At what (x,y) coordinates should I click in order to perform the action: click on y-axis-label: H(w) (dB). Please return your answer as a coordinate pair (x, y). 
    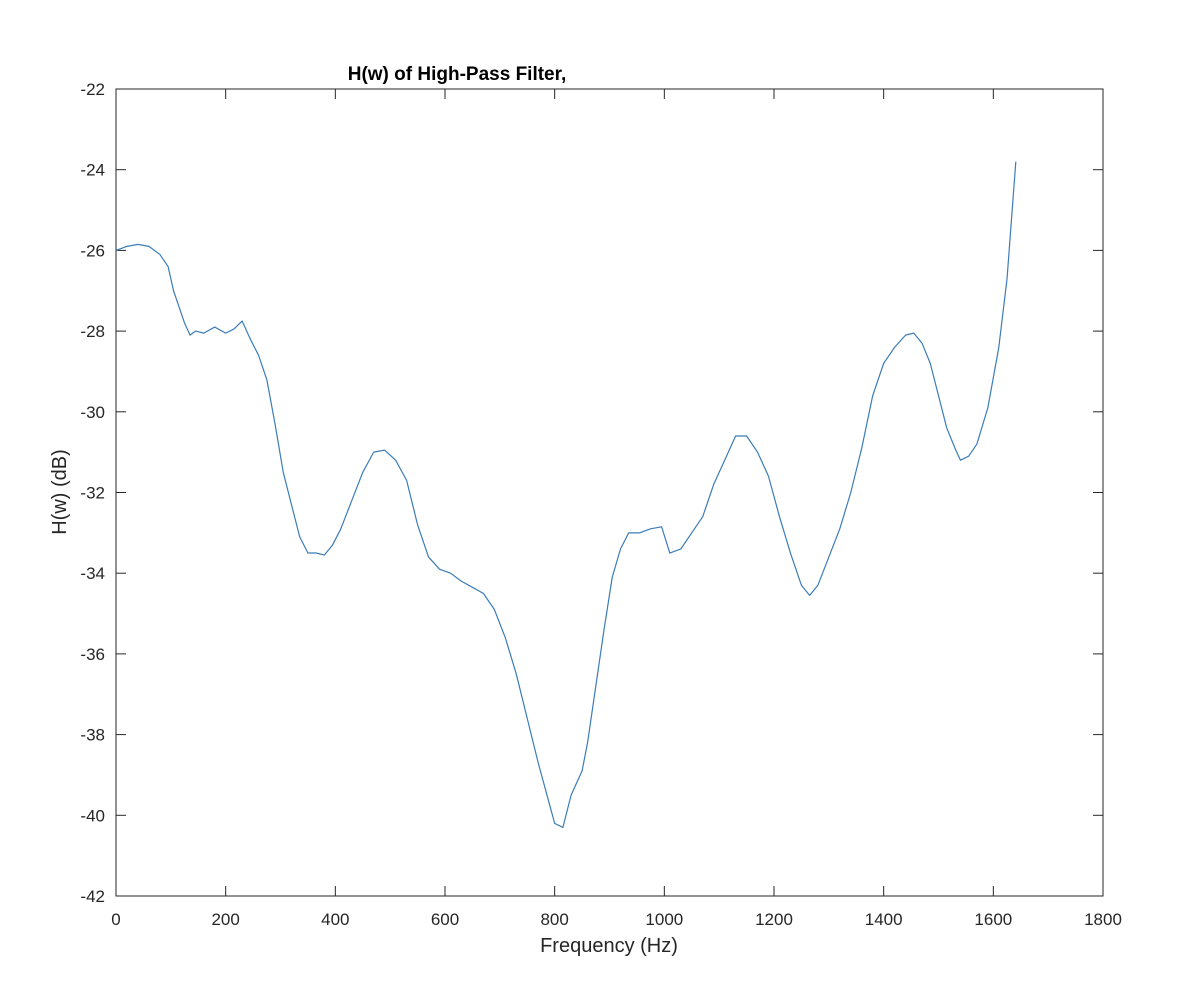
    Looking at the image, I should click on (60, 492).